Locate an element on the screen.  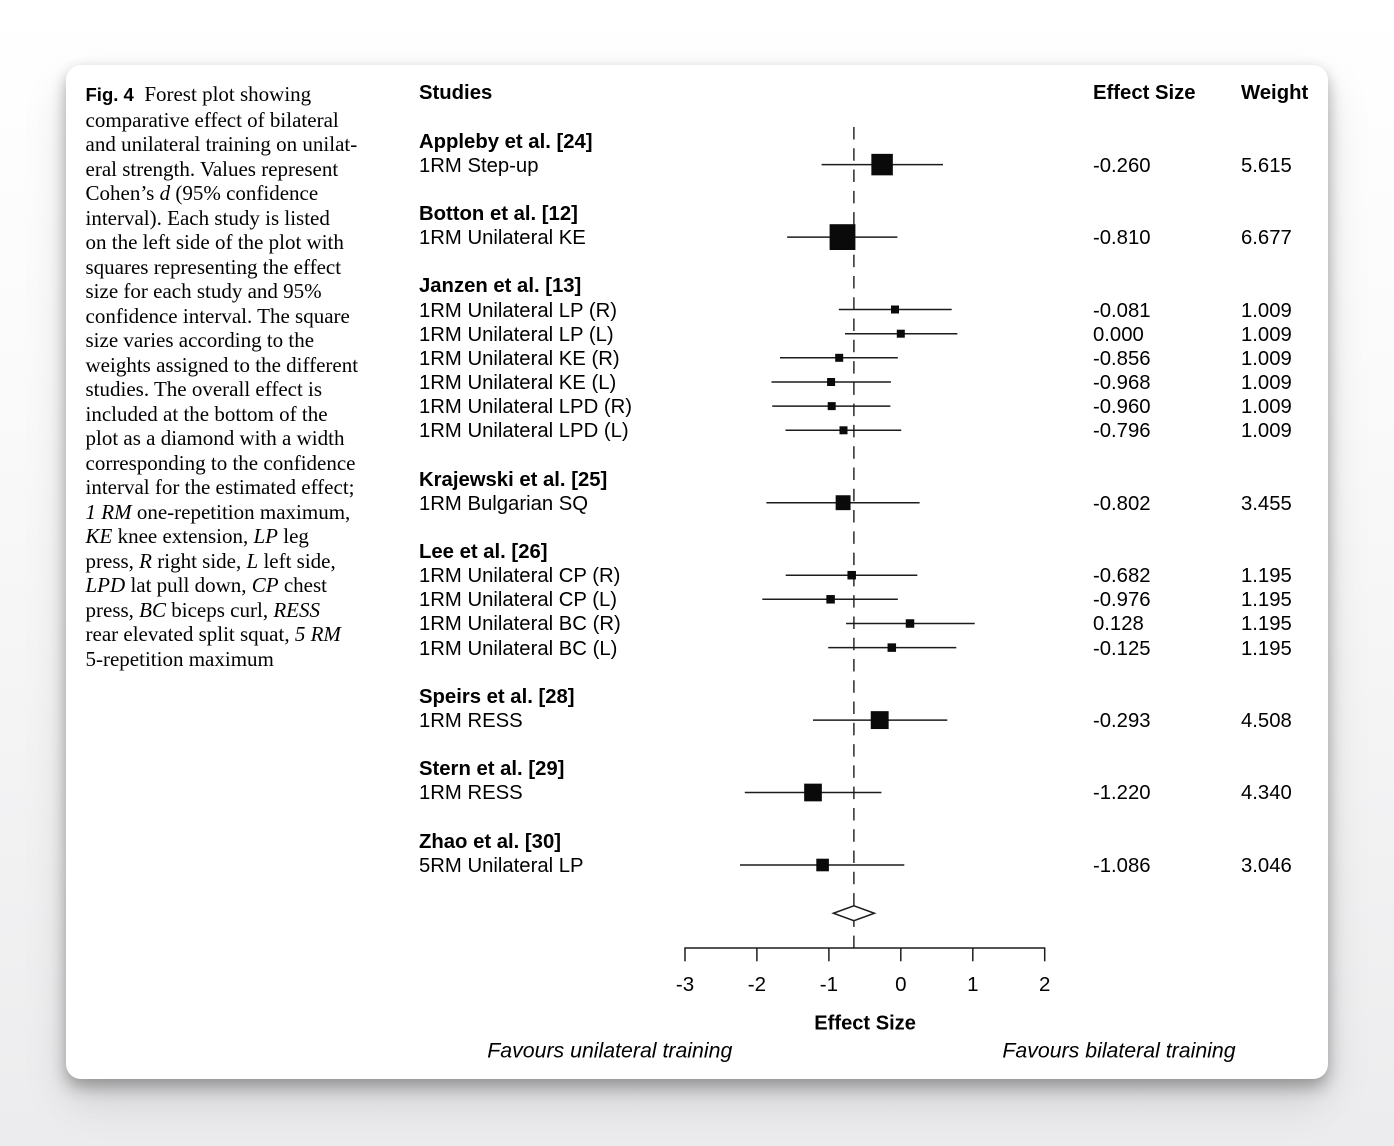
svg-text: 0 is located at coordinates (900, 984).